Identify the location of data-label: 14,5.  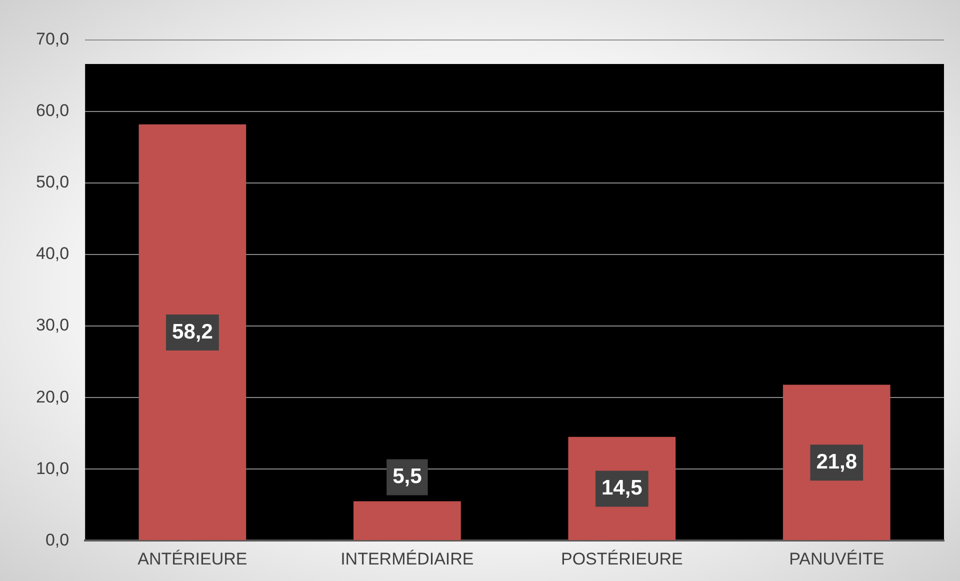
(622, 488).